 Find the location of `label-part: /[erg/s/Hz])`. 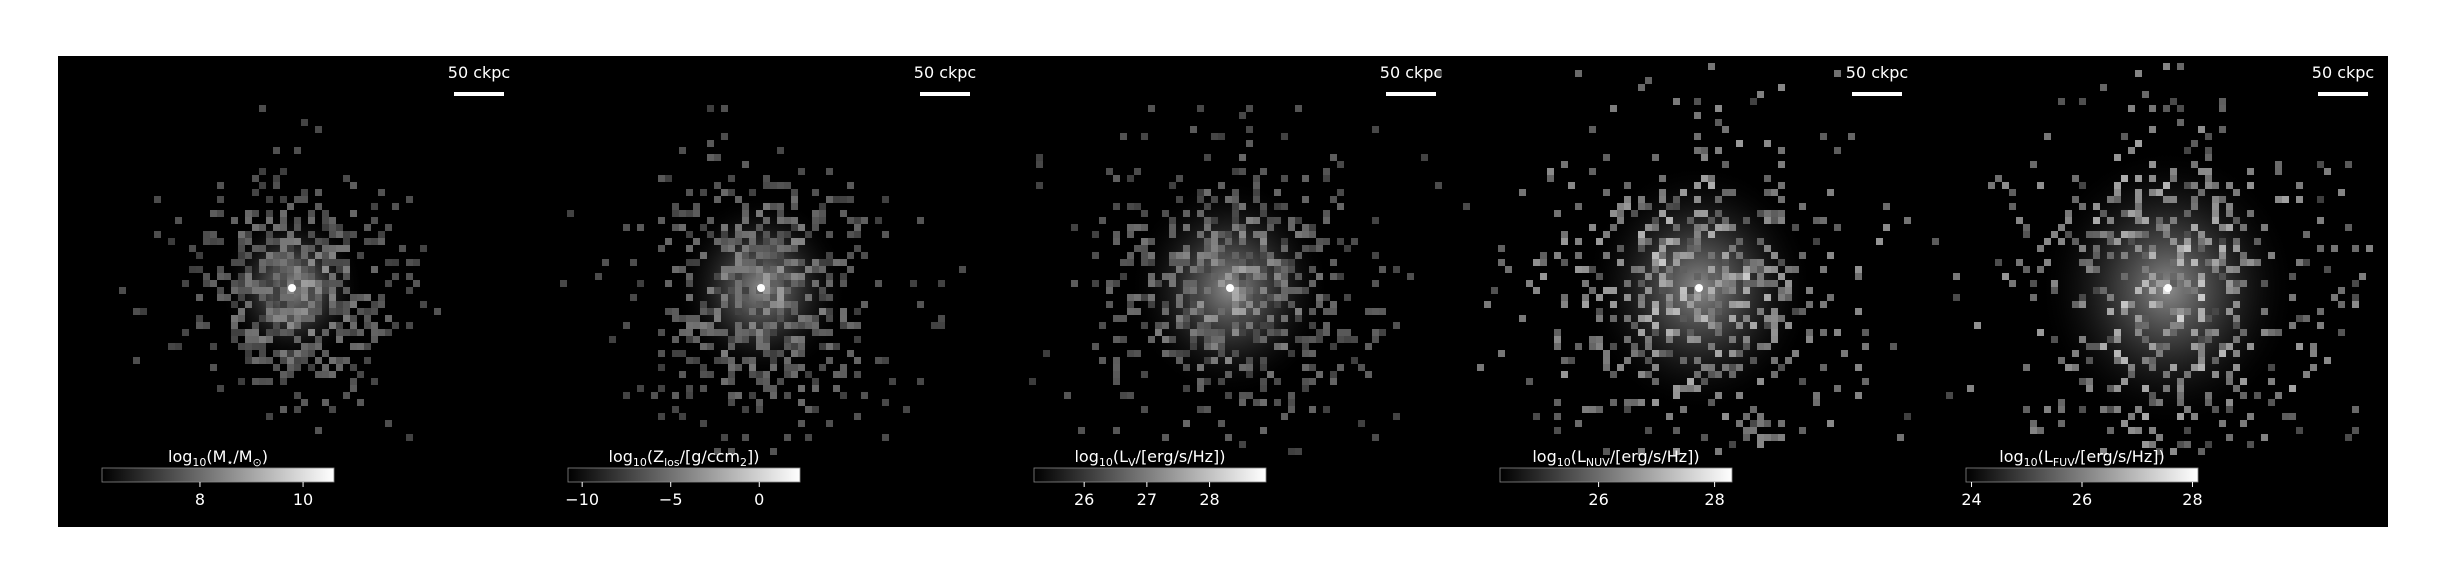

label-part: /[erg/s/Hz]) is located at coordinates (1655, 456).